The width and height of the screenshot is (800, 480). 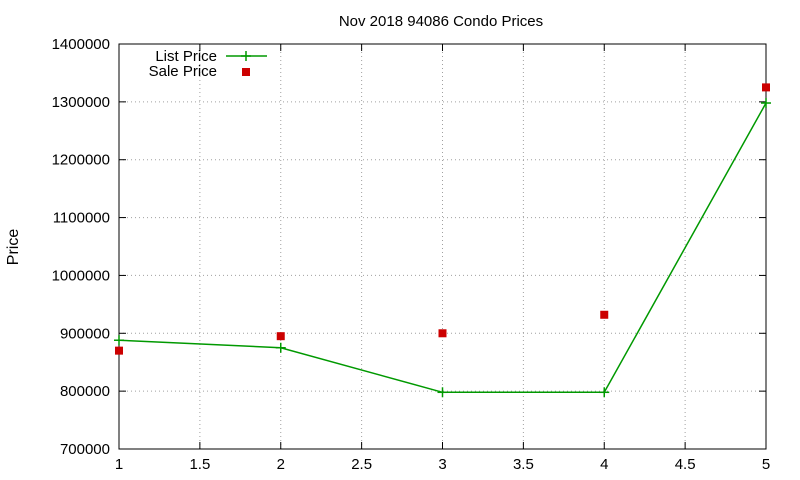 I want to click on chart-title: Nov 2018 94086 Condo Prices, so click(x=441, y=21).